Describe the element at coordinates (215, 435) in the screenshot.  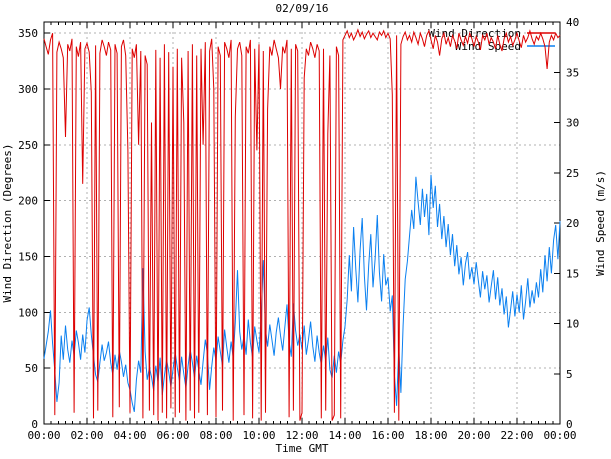
I see `x-tick-label: 08:00` at that location.